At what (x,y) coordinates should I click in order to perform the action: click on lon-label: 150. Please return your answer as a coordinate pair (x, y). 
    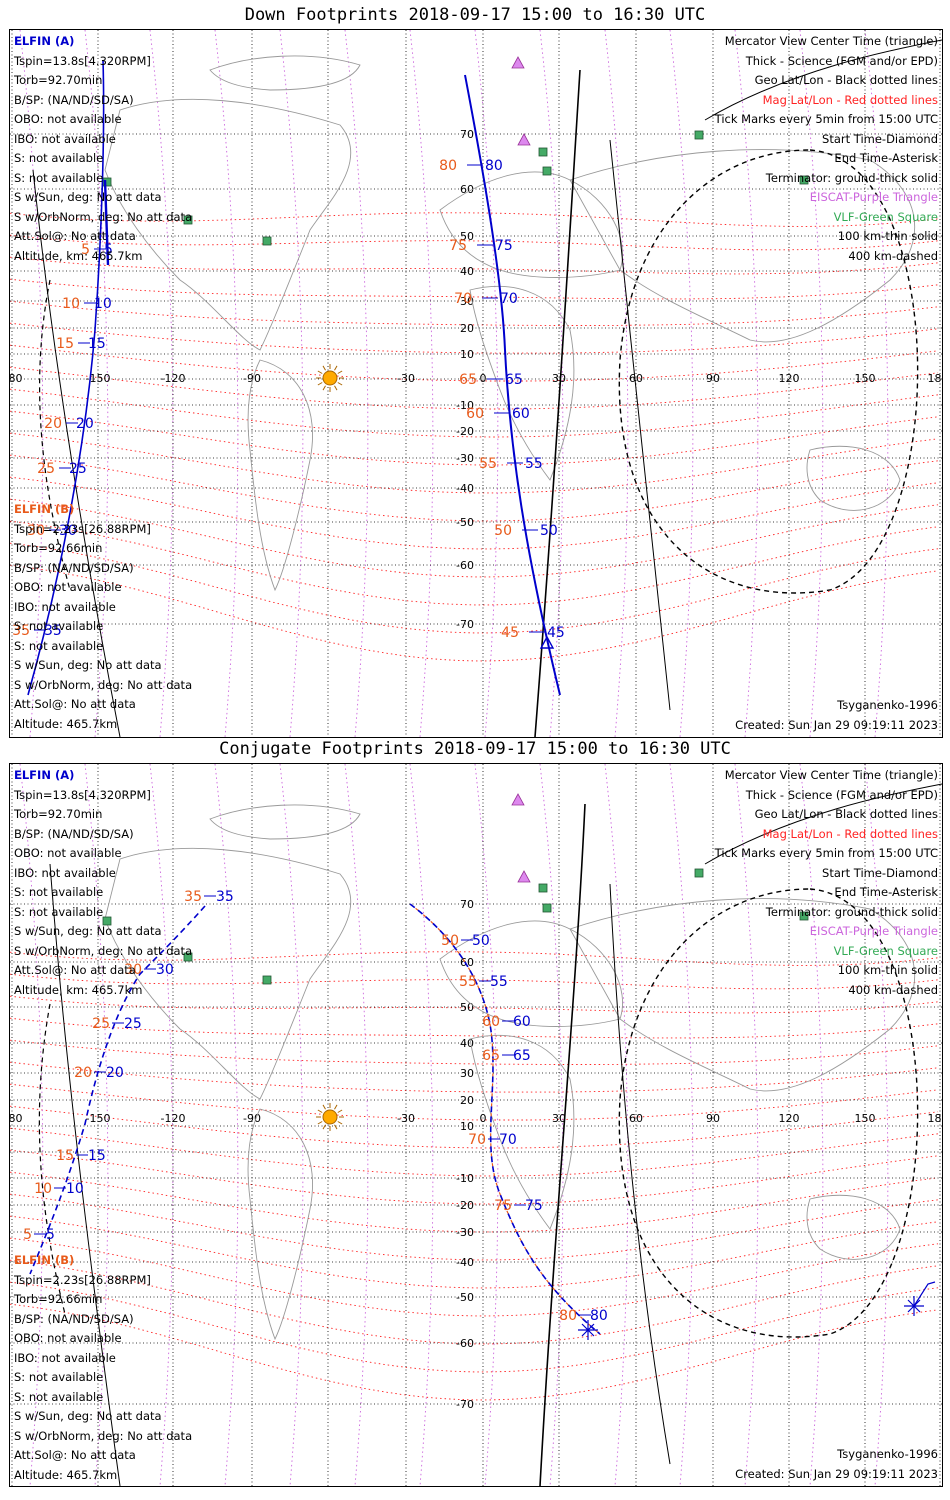
    Looking at the image, I should click on (865, 1118).